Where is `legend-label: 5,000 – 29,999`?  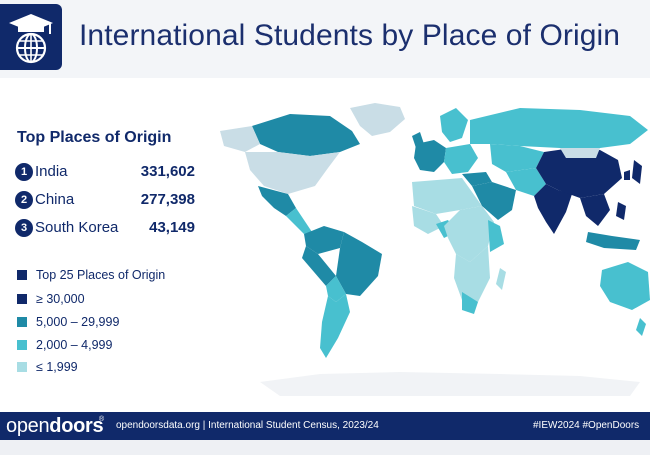
legend-label: 5,000 – 29,999 is located at coordinates (78, 322).